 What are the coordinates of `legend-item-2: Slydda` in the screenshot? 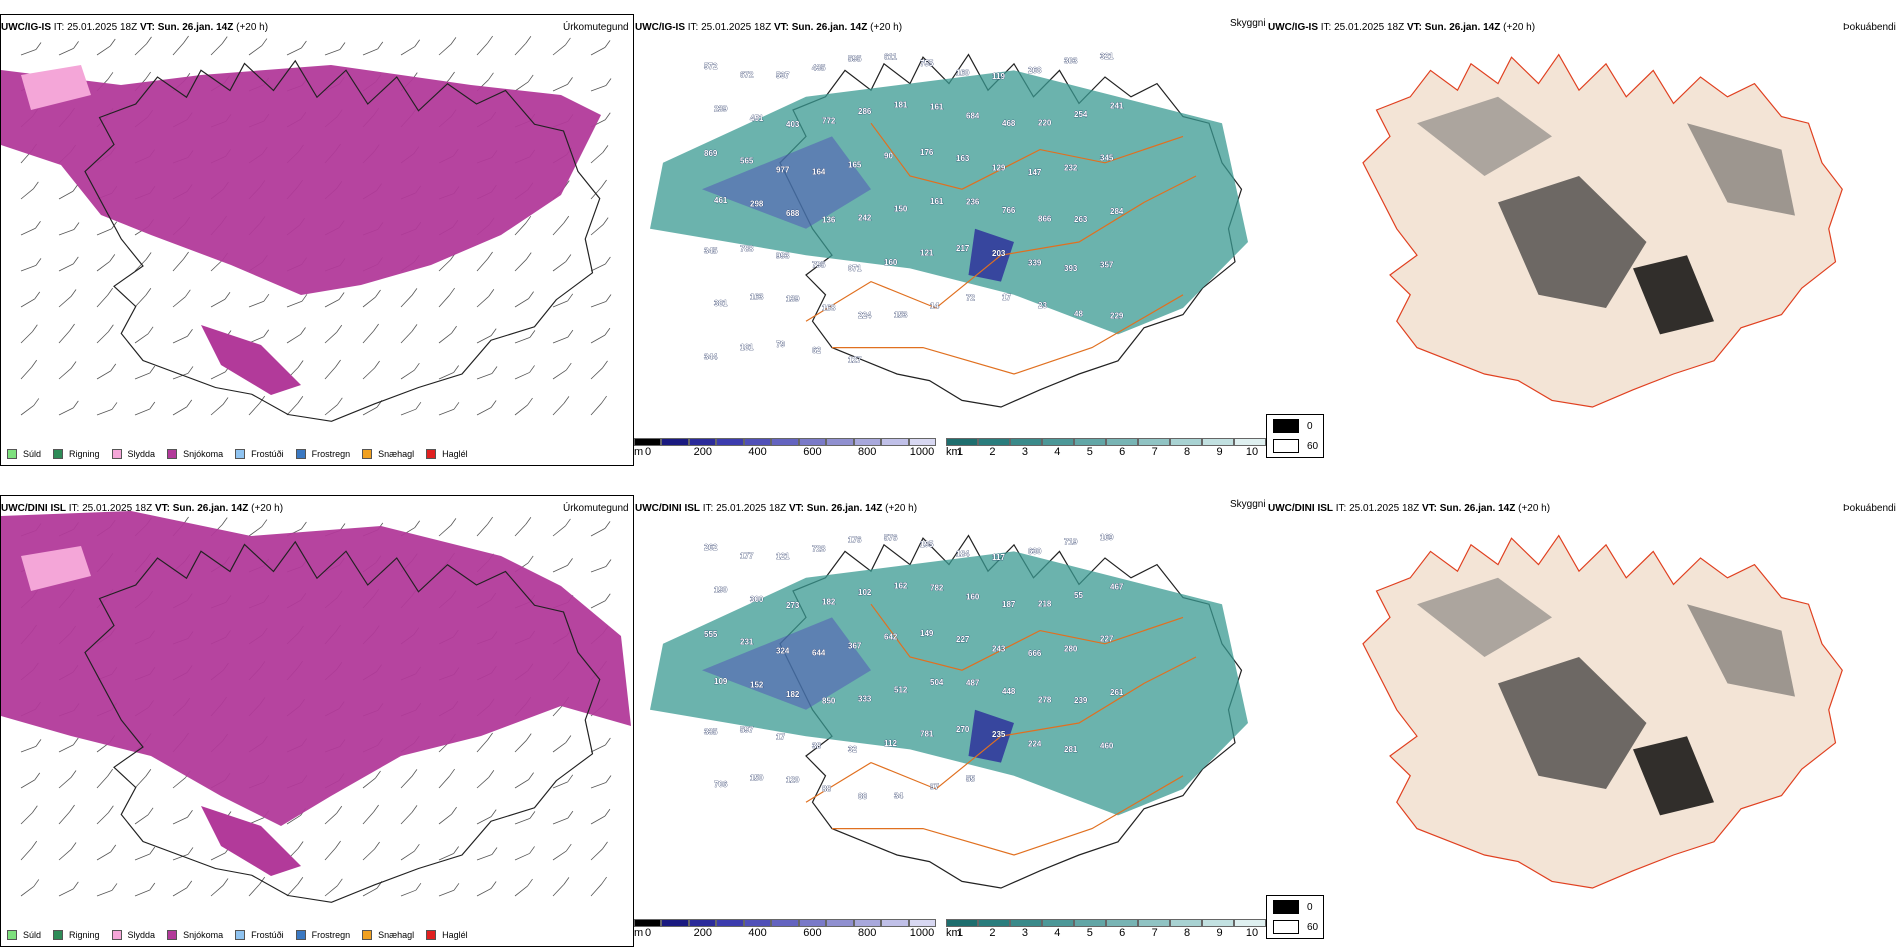 It's located at (133, 935).